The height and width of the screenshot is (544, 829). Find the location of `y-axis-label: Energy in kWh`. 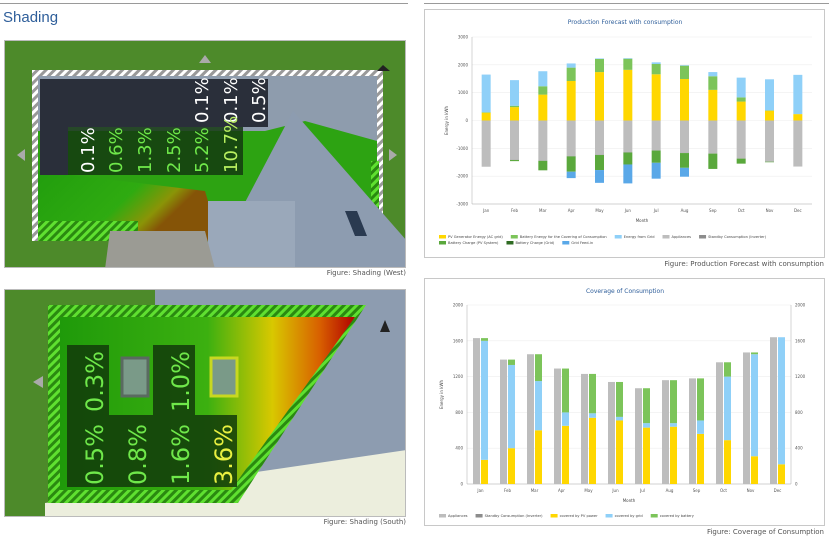

y-axis-label: Energy in kWh is located at coordinates (446, 120).